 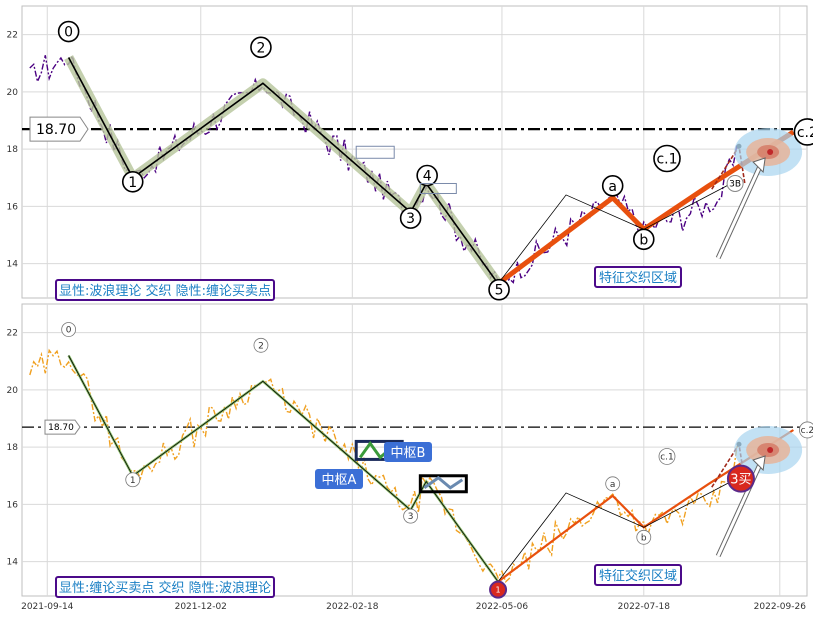 What do you see at coordinates (739, 212) in the screenshot?
I see `zone-arrow-inner` at bounding box center [739, 212].